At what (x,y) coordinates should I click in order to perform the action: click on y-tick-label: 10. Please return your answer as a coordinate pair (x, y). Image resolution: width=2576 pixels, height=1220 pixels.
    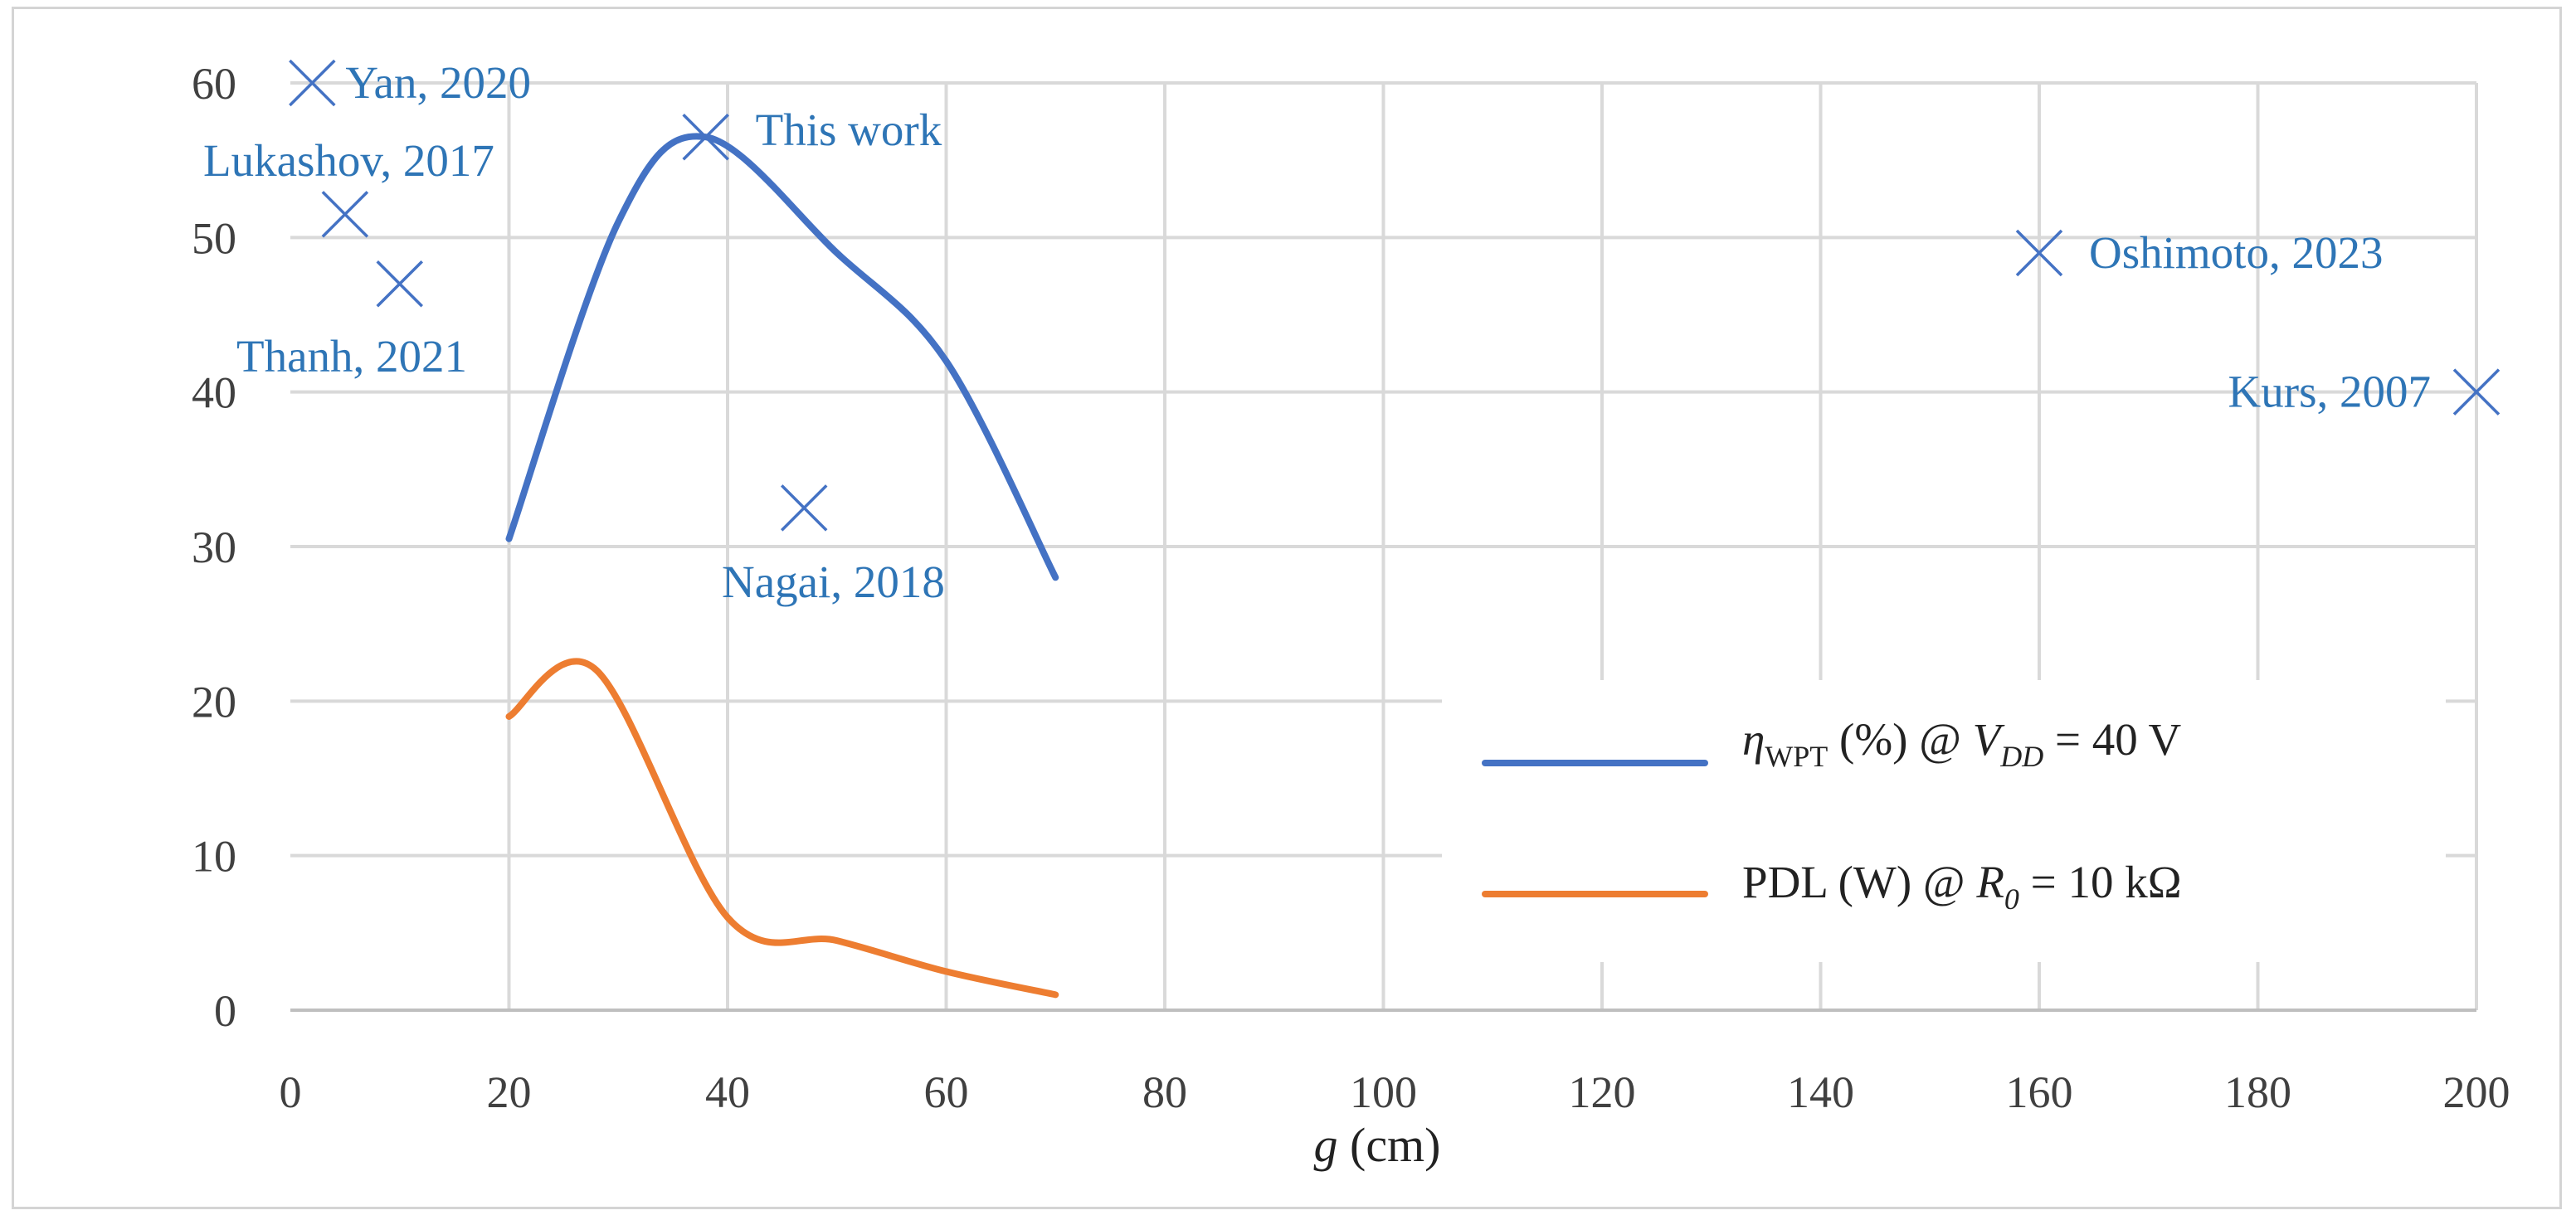
    Looking at the image, I should click on (214, 857).